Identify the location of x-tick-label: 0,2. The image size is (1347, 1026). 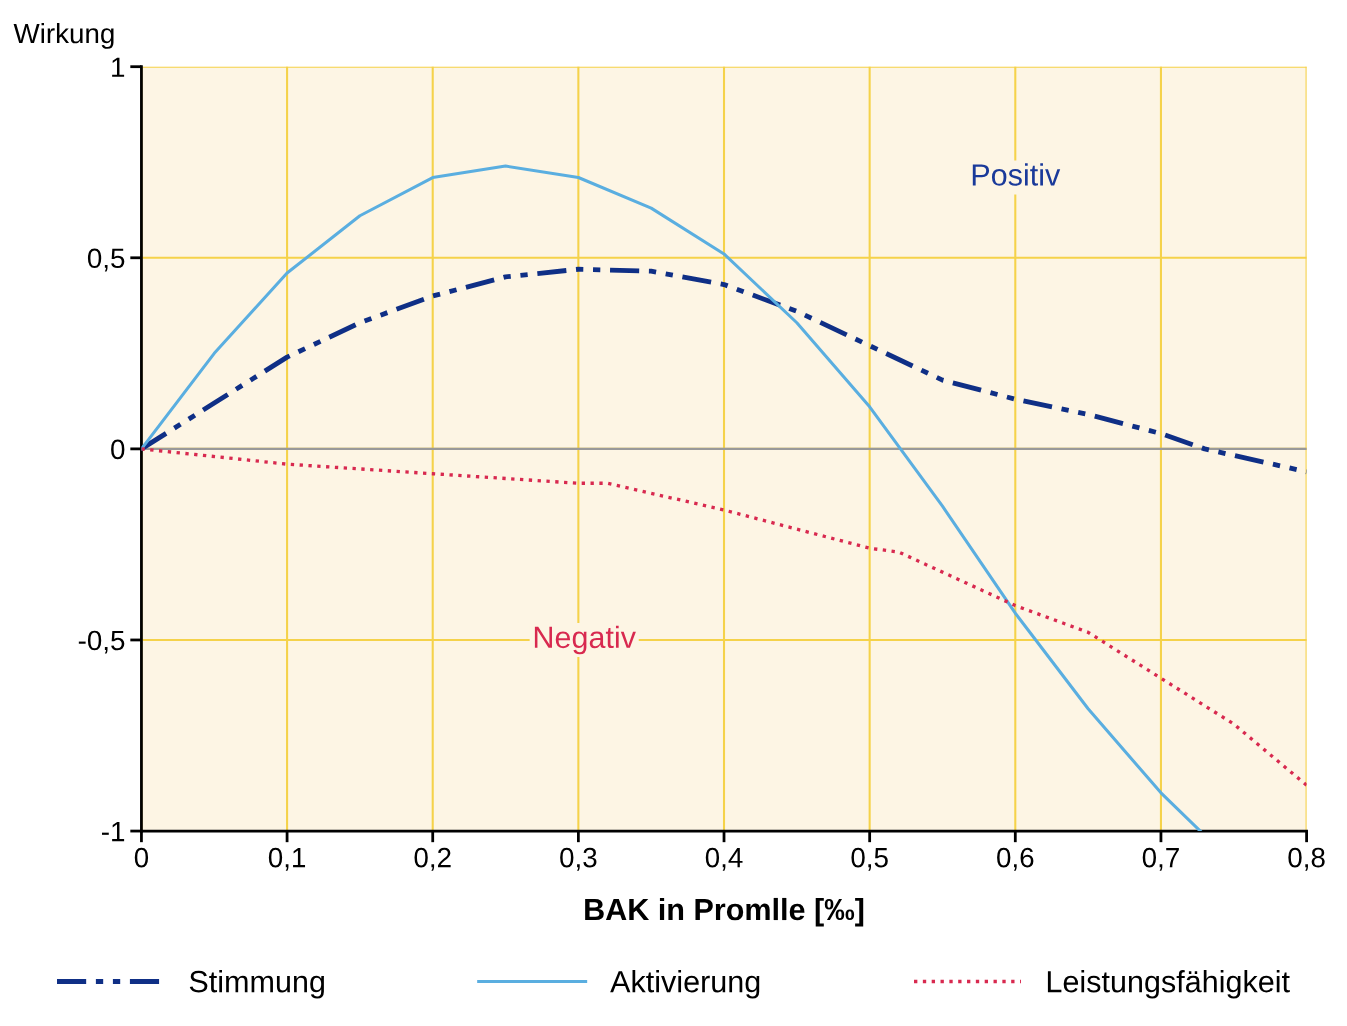
(432, 859).